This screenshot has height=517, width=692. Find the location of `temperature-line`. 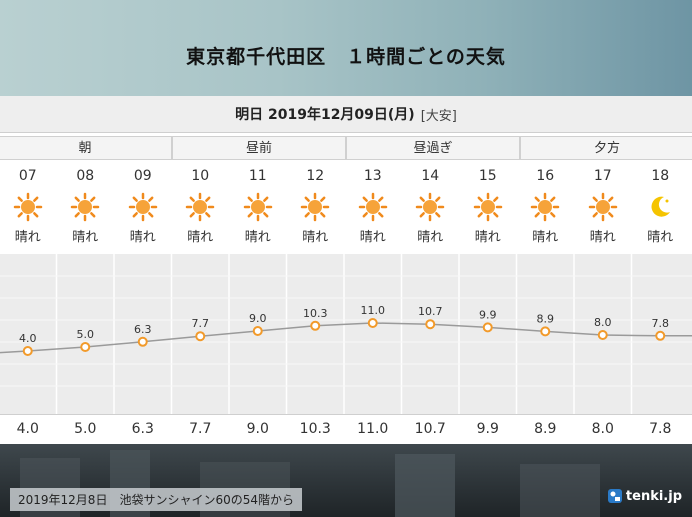

temperature-line is located at coordinates (346, 338).